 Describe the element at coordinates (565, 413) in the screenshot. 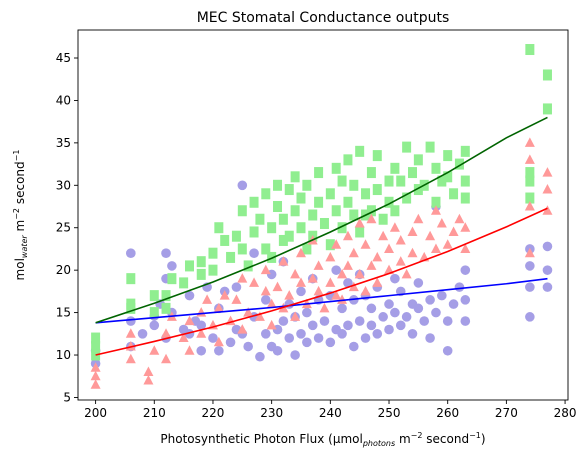

I see `x-tick-label: 280` at that location.